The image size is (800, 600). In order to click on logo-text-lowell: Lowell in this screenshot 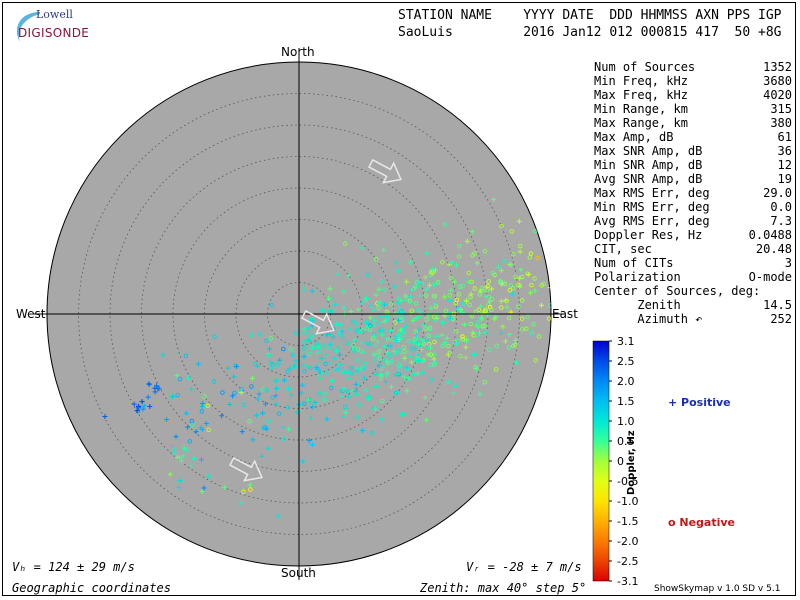, I will do `click(54, 14)`.